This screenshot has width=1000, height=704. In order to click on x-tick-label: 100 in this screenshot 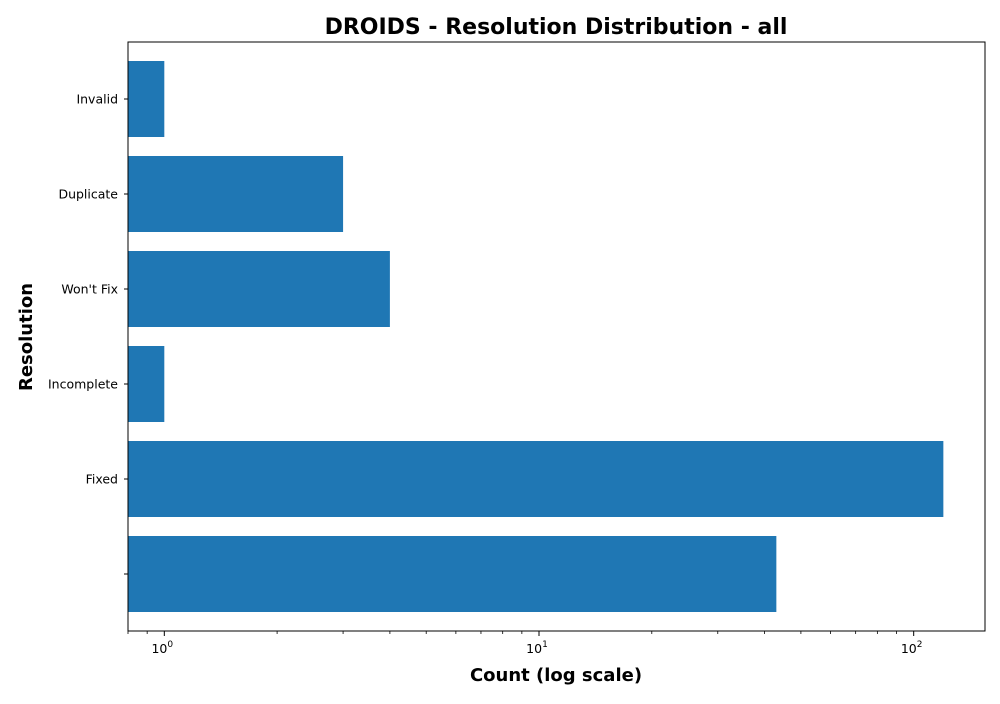, I will do `click(162, 648)`.